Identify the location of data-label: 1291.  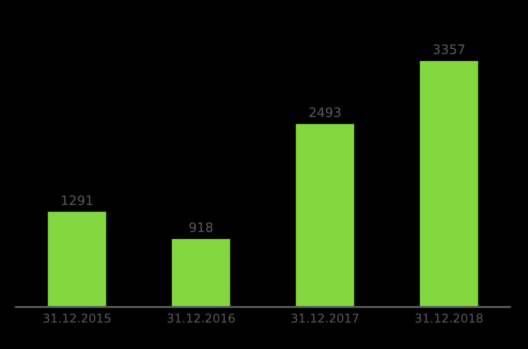
(77, 201).